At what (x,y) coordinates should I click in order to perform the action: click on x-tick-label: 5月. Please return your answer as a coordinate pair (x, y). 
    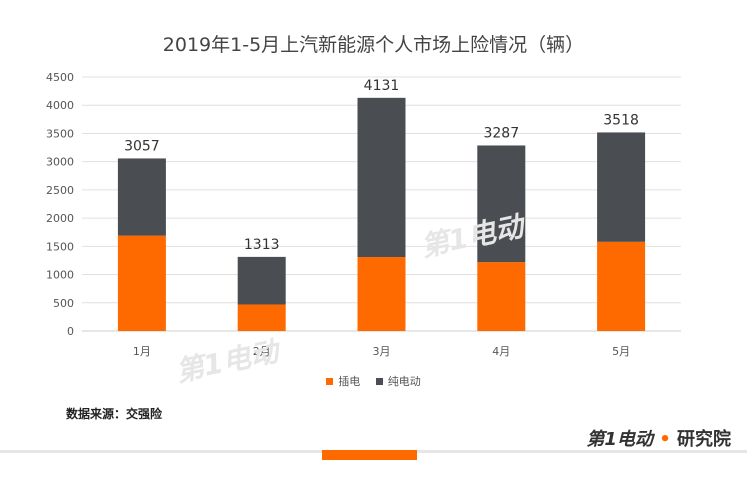
    Looking at the image, I should click on (621, 351).